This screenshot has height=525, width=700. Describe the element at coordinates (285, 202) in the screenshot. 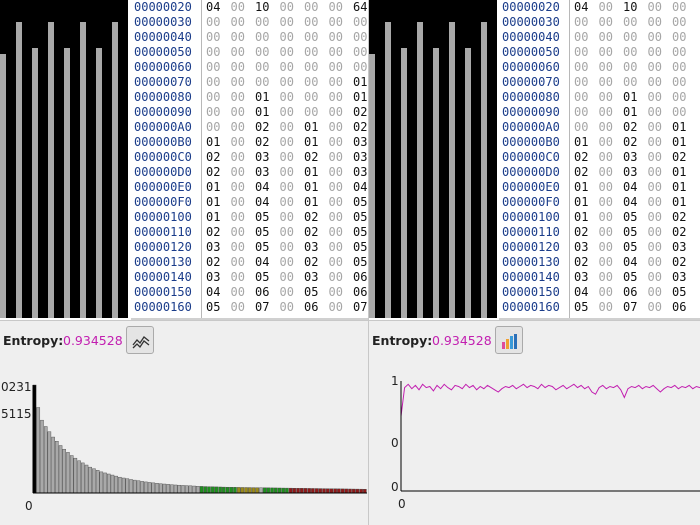

I see `hex-row: 01 00 04 00 01 00 05` at that location.